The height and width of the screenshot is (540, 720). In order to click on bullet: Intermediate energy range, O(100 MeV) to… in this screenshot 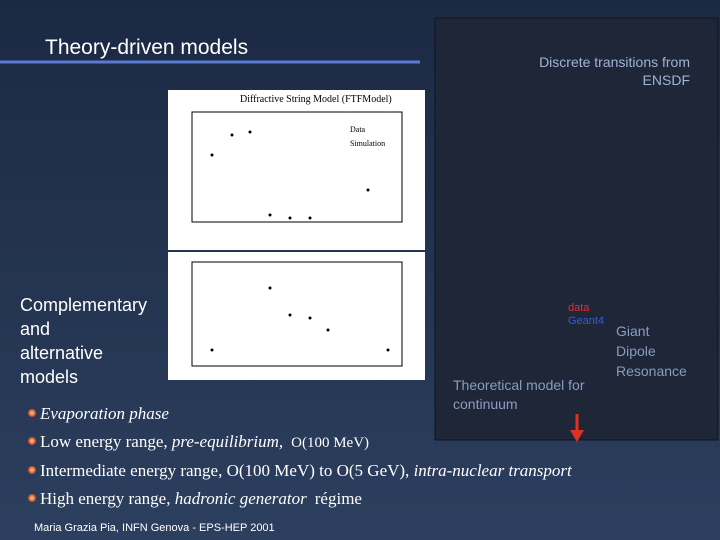, I will do `click(306, 470)`.